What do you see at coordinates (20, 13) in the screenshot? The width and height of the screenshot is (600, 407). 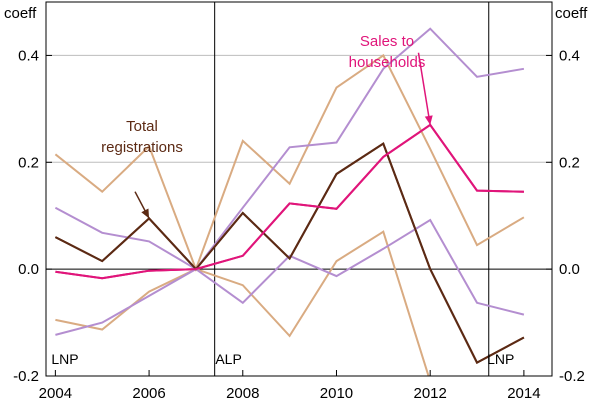 I see `y-axis-unit-left: coeff` at bounding box center [20, 13].